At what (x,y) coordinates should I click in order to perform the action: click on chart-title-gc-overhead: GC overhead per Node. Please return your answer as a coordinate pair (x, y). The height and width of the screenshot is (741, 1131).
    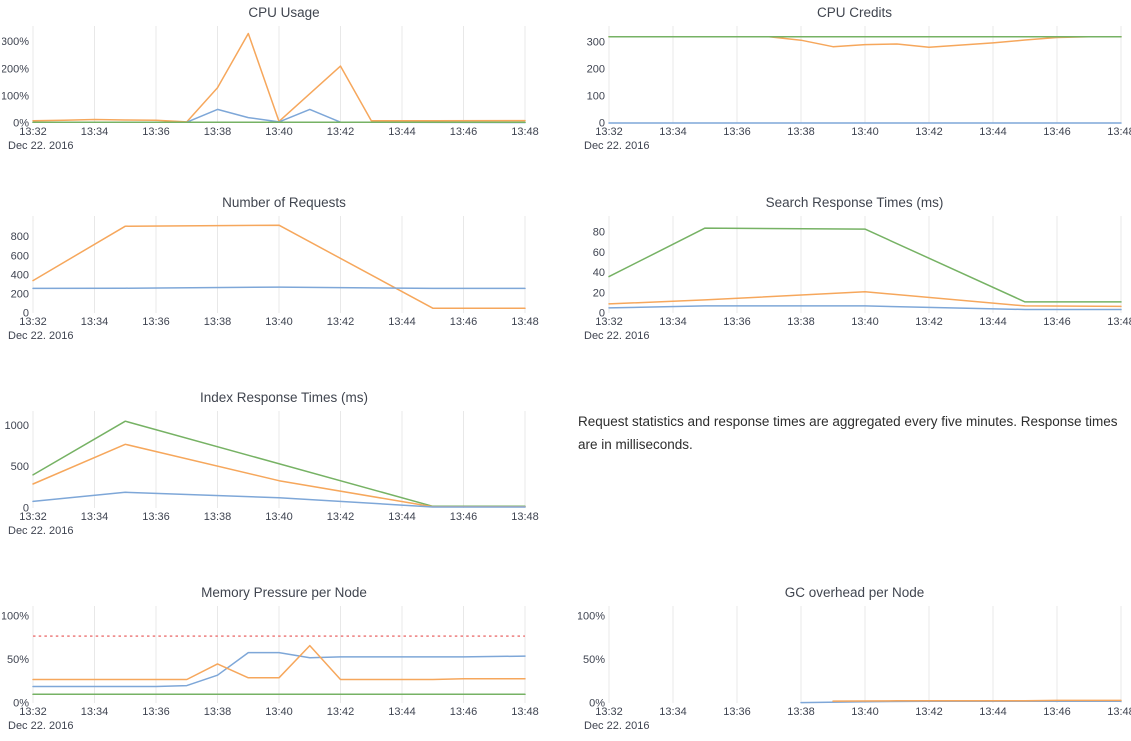
    Looking at the image, I should click on (854, 592).